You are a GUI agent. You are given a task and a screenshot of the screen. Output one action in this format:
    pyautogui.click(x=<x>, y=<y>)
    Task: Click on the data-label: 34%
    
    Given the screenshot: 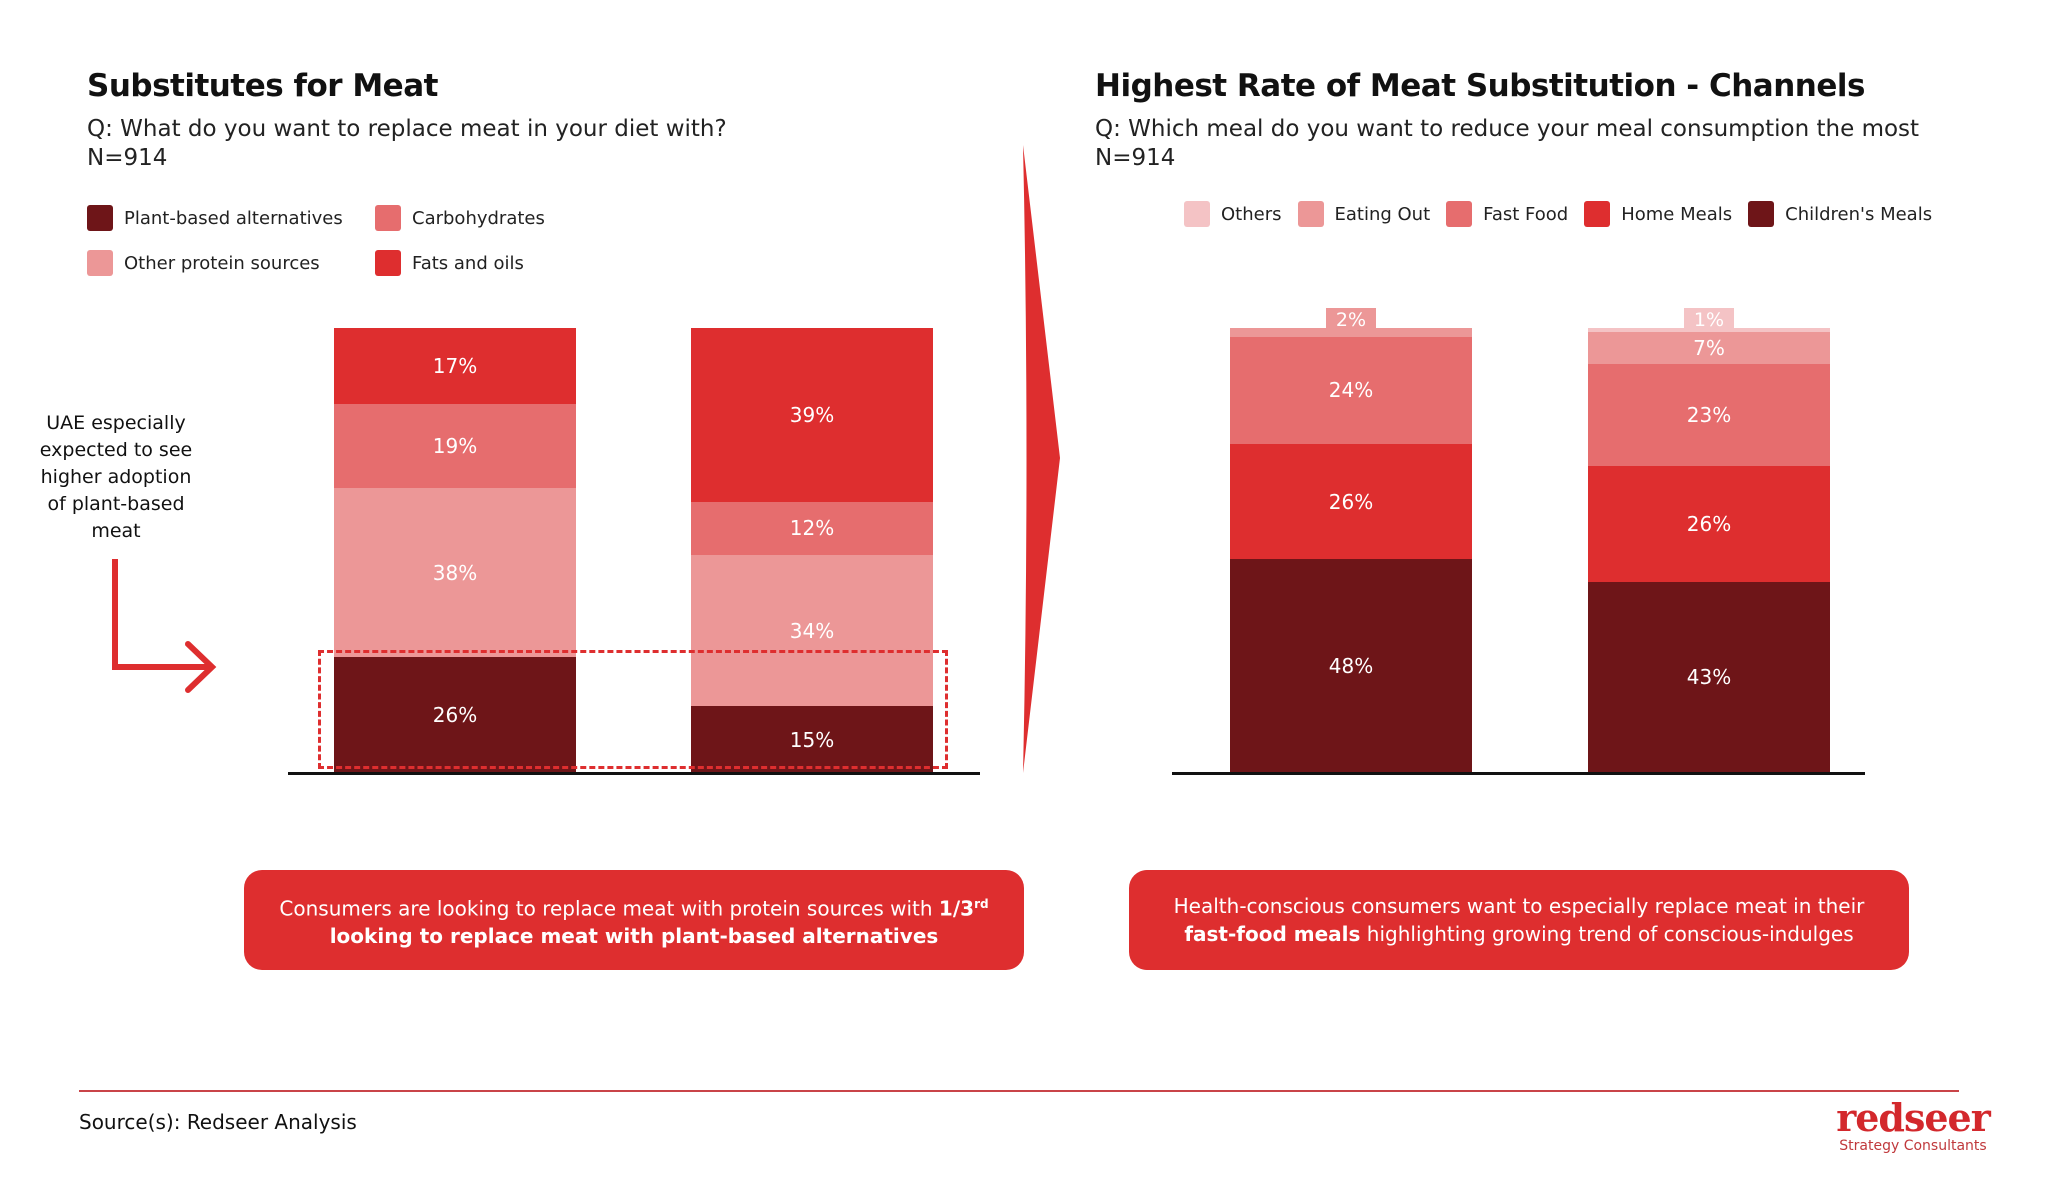 What is the action you would take?
    pyautogui.click(x=812, y=630)
    